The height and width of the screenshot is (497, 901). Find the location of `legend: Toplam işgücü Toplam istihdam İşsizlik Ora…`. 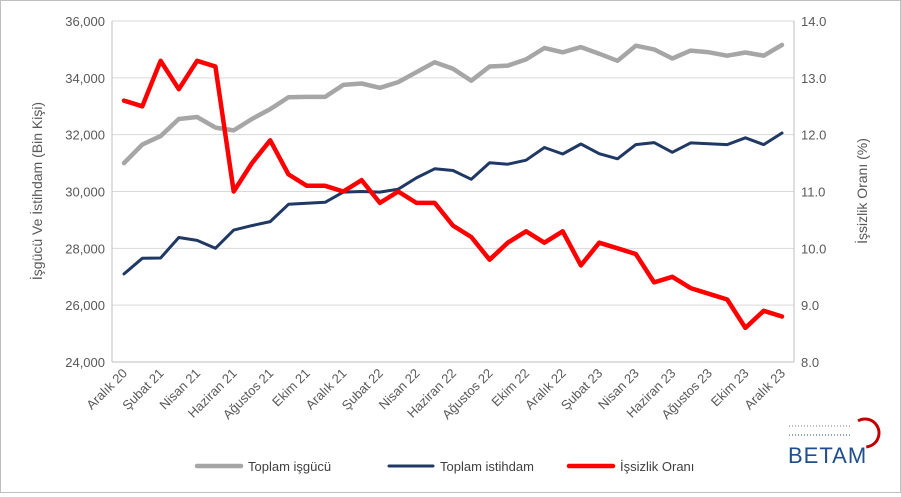

legend: Toplam işgücü Toplam istihdam İşsizlik Ora… is located at coordinates (444, 466).